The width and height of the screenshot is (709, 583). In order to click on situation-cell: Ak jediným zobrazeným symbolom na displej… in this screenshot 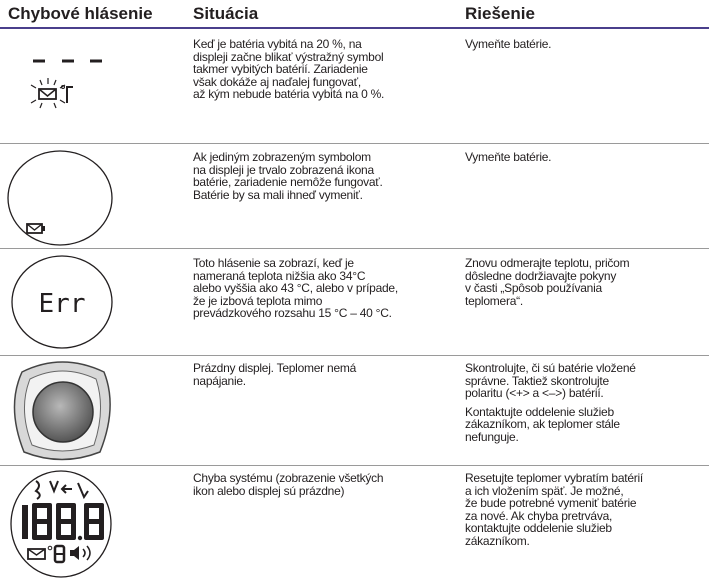, I will do `click(288, 176)`.